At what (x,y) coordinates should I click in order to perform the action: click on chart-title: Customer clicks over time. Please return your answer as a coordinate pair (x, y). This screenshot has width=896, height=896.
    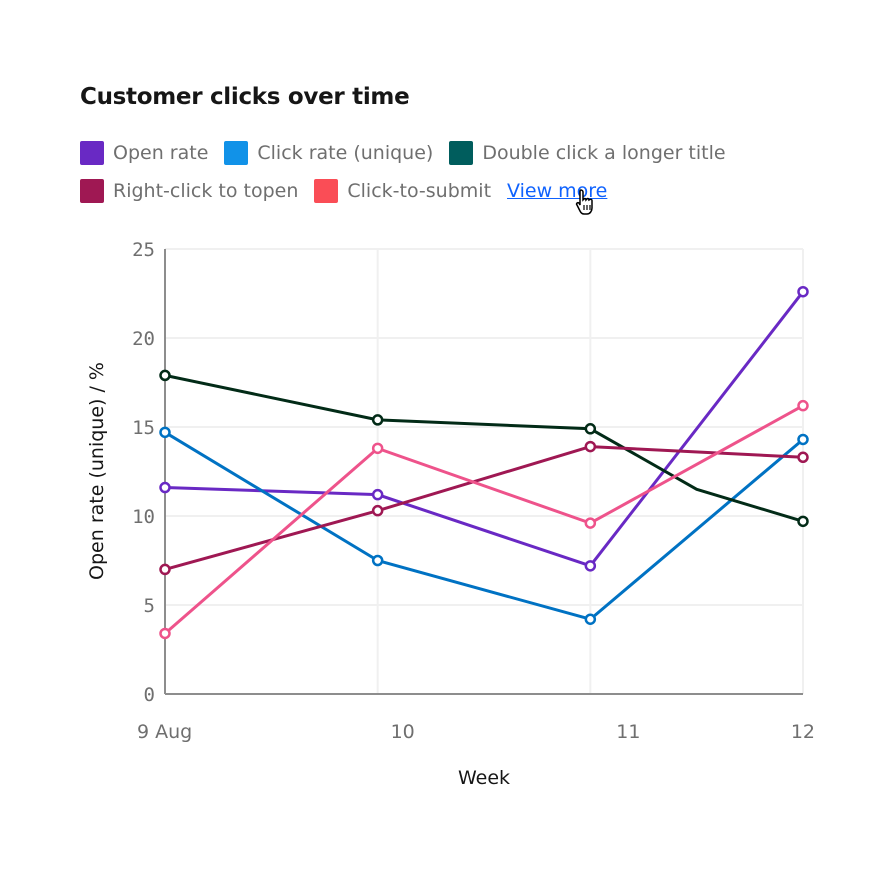
    Looking at the image, I should click on (245, 97).